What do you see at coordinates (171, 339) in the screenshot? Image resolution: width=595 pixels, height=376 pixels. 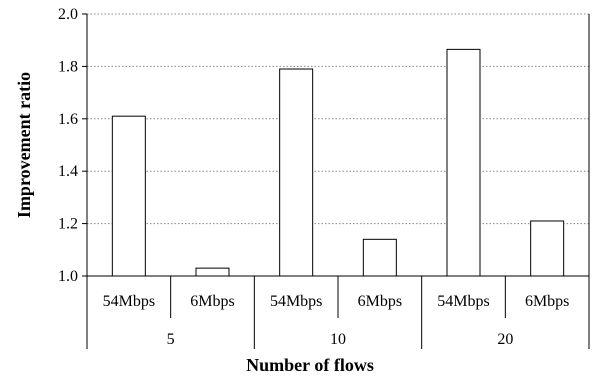 I see `x-group-label: 5` at bounding box center [171, 339].